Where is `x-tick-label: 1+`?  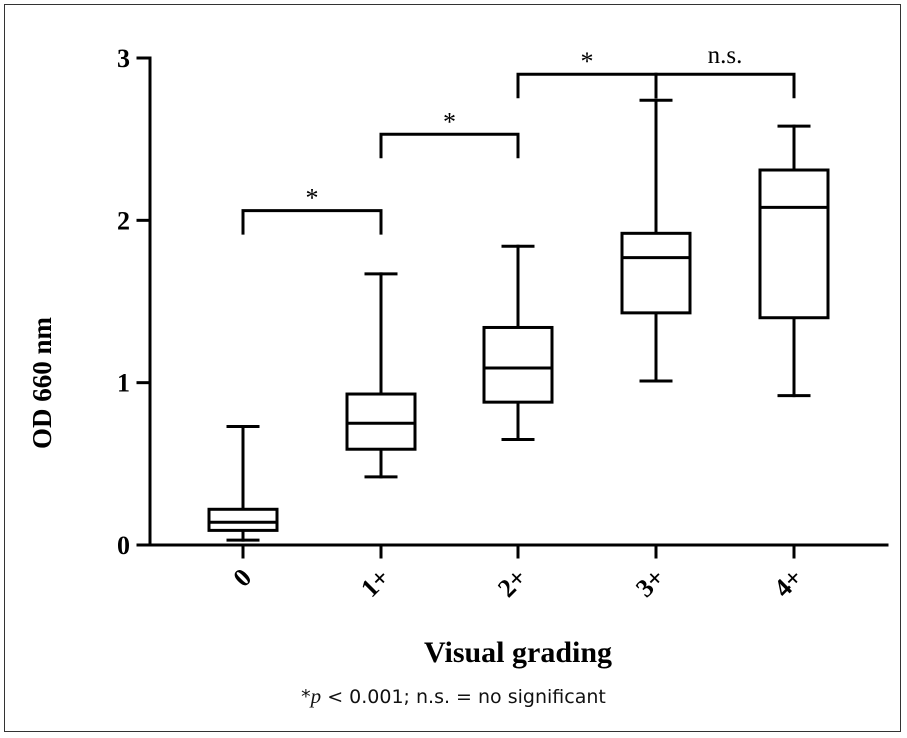 x-tick-label: 1+ is located at coordinates (375, 583).